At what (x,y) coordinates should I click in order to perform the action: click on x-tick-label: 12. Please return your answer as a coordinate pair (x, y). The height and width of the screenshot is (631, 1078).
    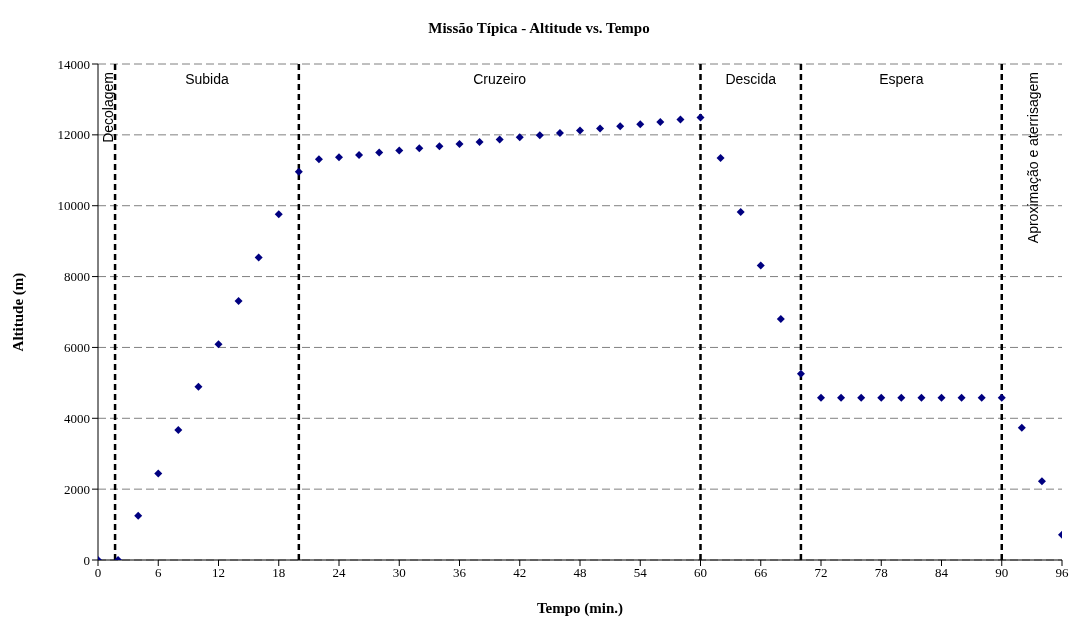
    Looking at the image, I should click on (218, 573).